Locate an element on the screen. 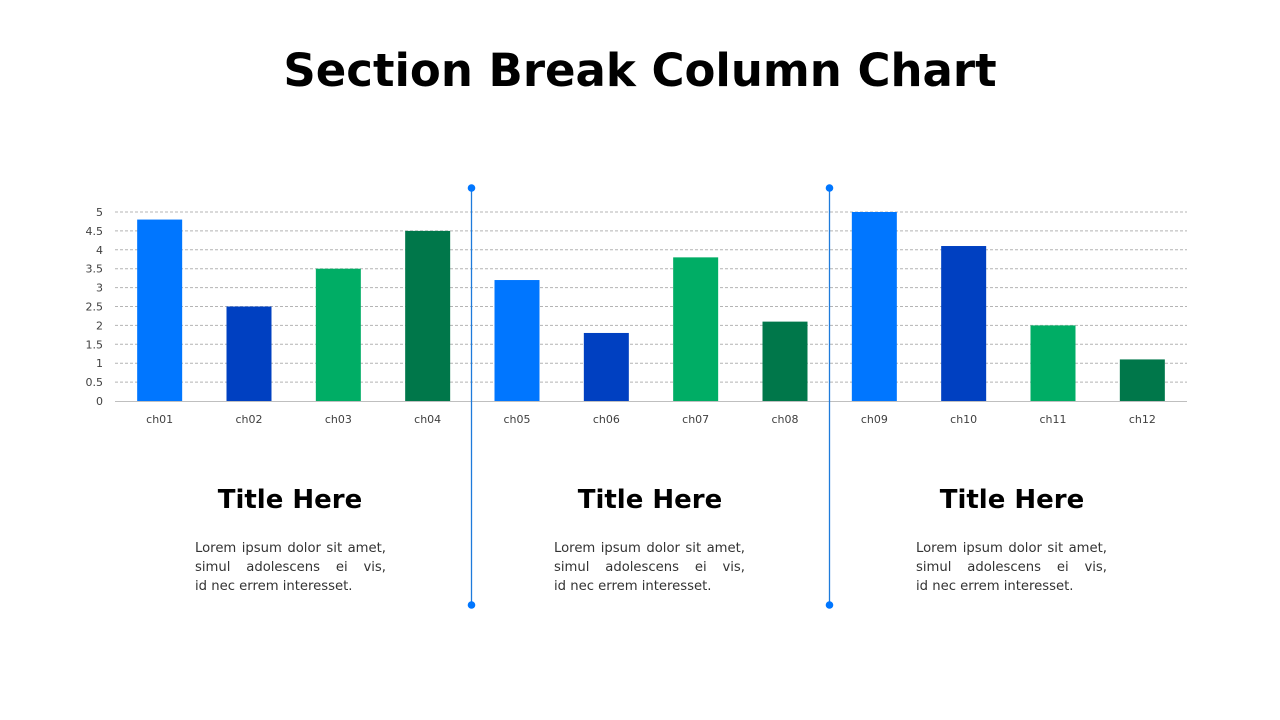  y-axis-ticks: 0 0.5 1 1.5 2 2.5 3 3.5 4 4.5 5 is located at coordinates (95, 307).